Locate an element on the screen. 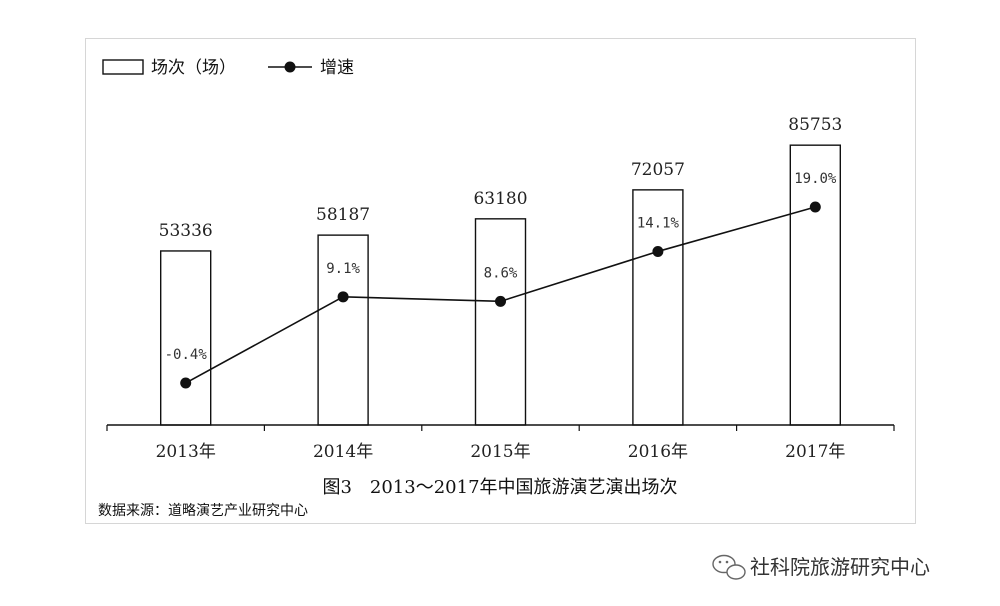 The width and height of the screenshot is (1000, 606). legend-bar-label: 场次（场） is located at coordinates (193, 68).